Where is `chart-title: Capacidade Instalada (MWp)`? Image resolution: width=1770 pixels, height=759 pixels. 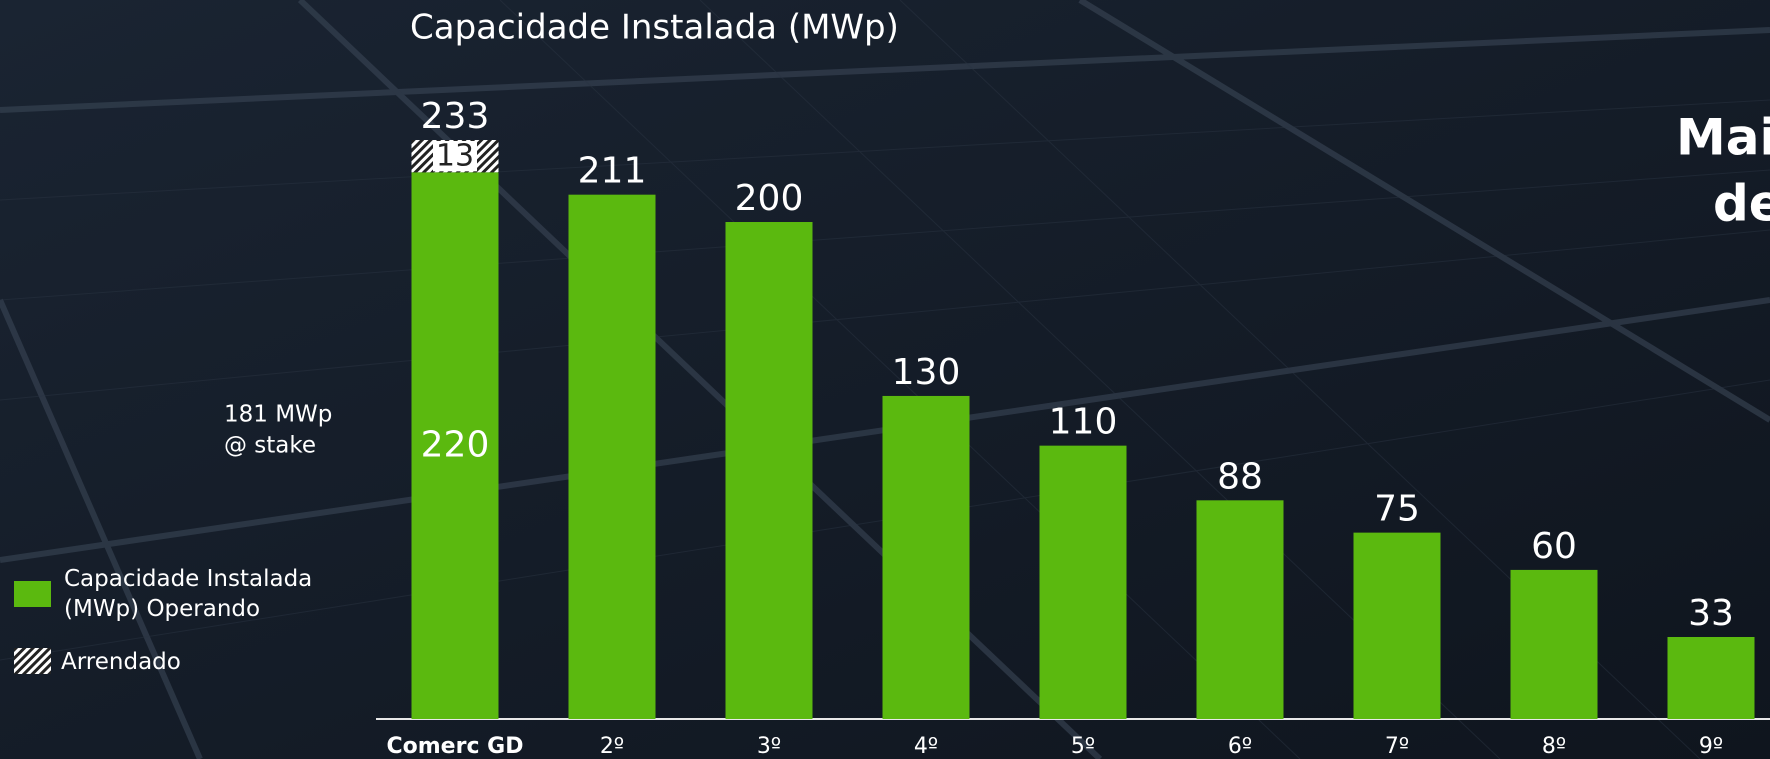
chart-title: Capacidade Instalada (MWp) is located at coordinates (654, 28).